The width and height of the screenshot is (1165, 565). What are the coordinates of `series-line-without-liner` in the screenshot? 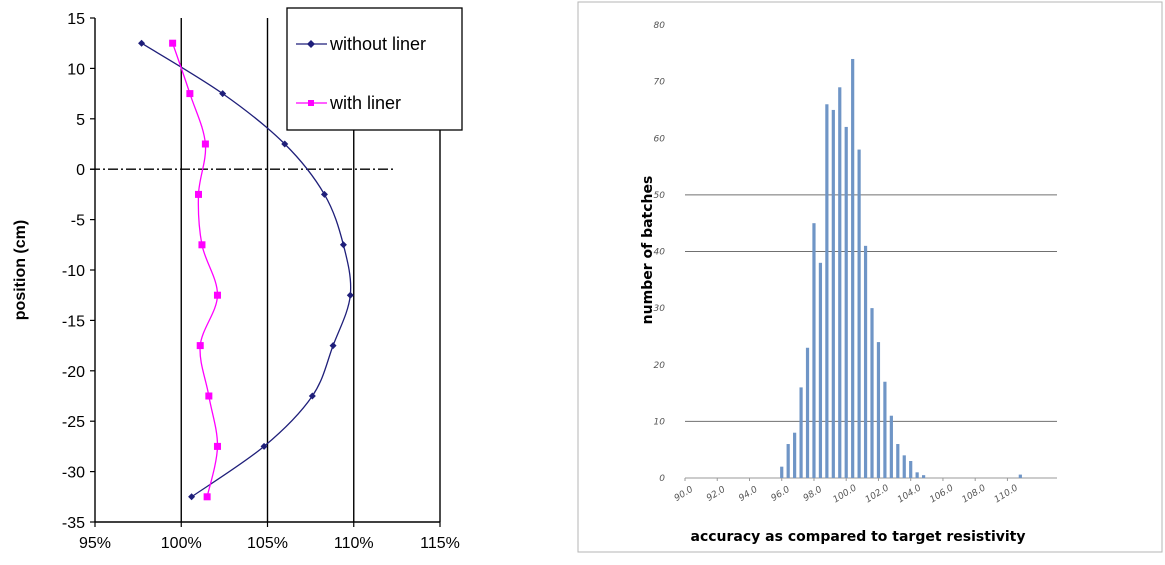 It's located at (246, 270).